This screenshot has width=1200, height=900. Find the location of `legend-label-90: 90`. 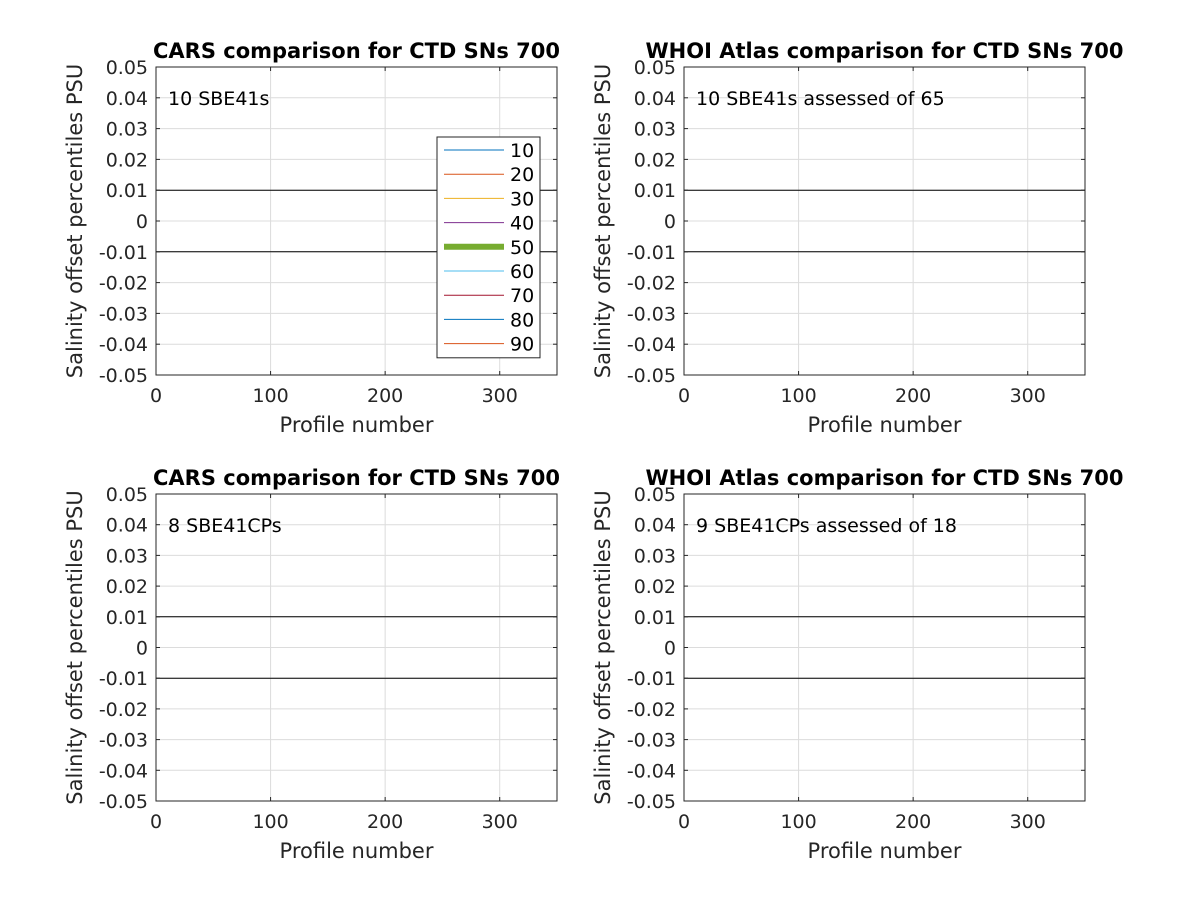

legend-label-90: 90 is located at coordinates (522, 345).